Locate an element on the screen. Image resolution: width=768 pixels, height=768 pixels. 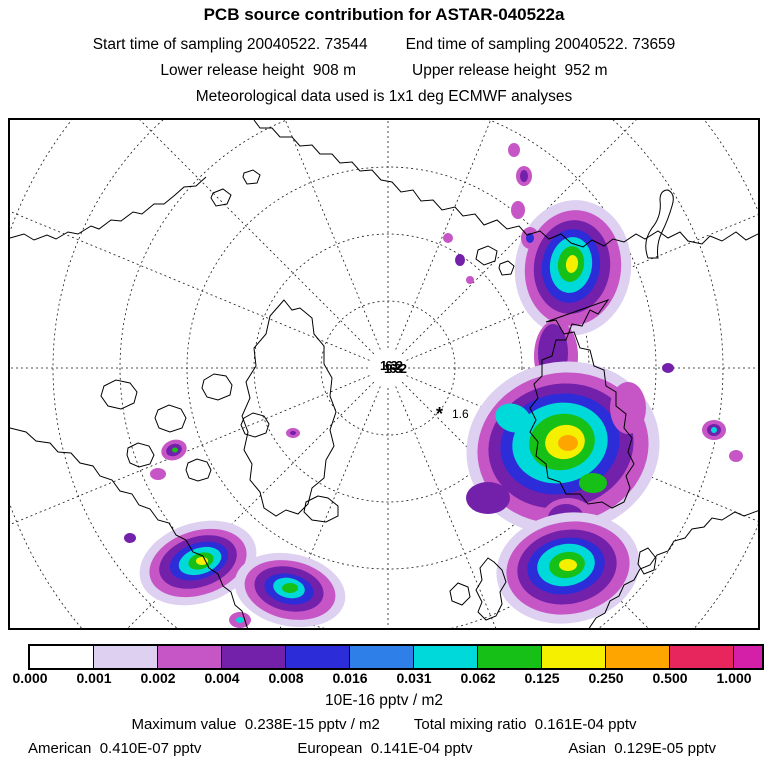
lower-release-label: Lower release height 908 m is located at coordinates (258, 70).